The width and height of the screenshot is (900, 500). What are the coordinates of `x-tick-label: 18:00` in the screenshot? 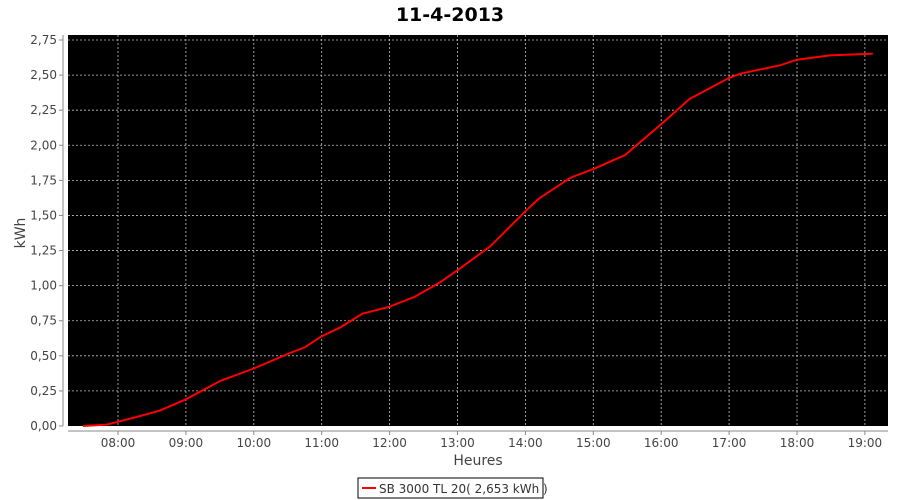 It's located at (797, 443).